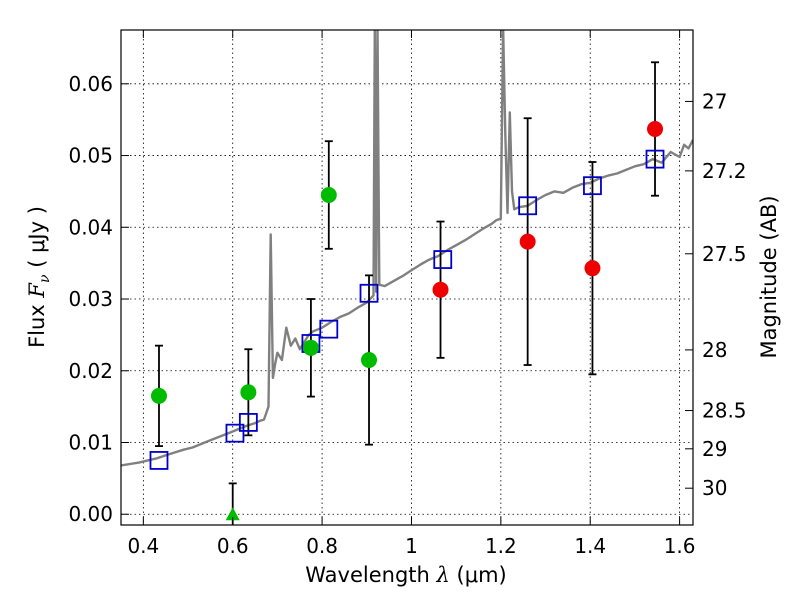  What do you see at coordinates (90, 514) in the screenshot?
I see `y-tick-label: 0.00` at bounding box center [90, 514].